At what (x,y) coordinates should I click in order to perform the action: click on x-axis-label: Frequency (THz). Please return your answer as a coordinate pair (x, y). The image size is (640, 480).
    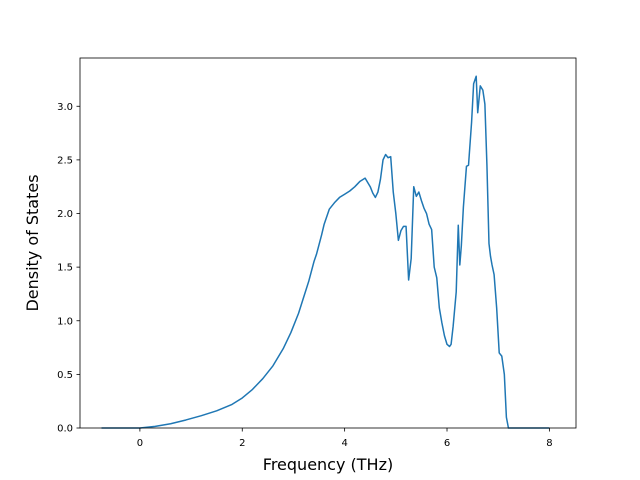
    Looking at the image, I should click on (328, 464).